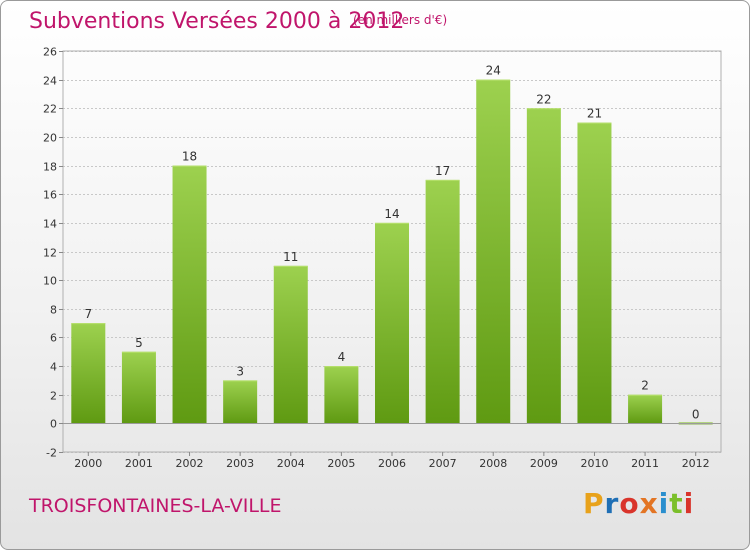 This screenshot has height=550, width=750. What do you see at coordinates (392, 463) in the screenshot?
I see `x-tick-label-2006: 2006` at bounding box center [392, 463].